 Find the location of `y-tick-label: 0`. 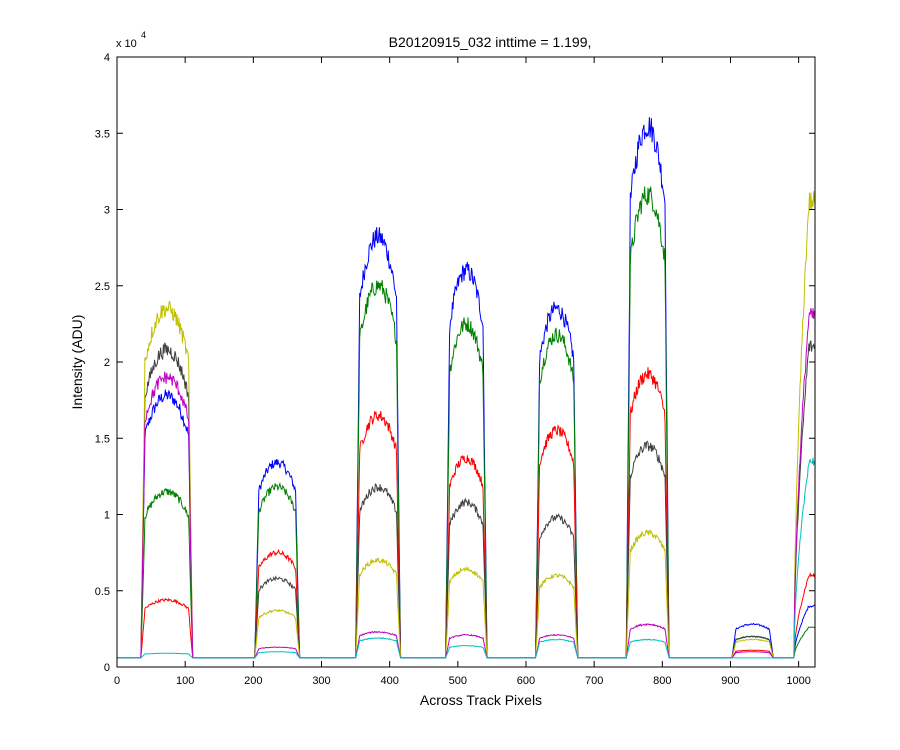

y-tick-label: 0 is located at coordinates (107, 668).